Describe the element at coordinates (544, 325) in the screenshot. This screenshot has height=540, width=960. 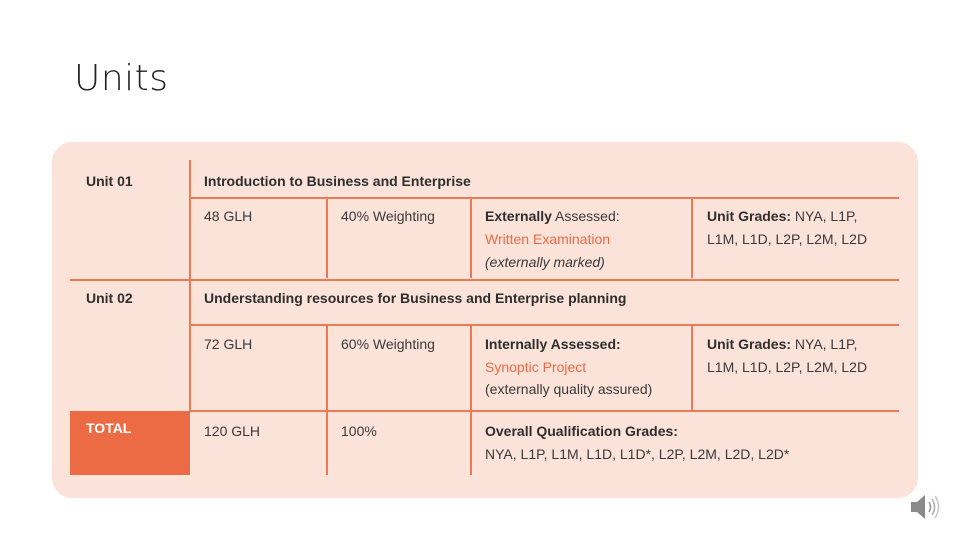
I see `divider-horizontal-unit2-title` at that location.